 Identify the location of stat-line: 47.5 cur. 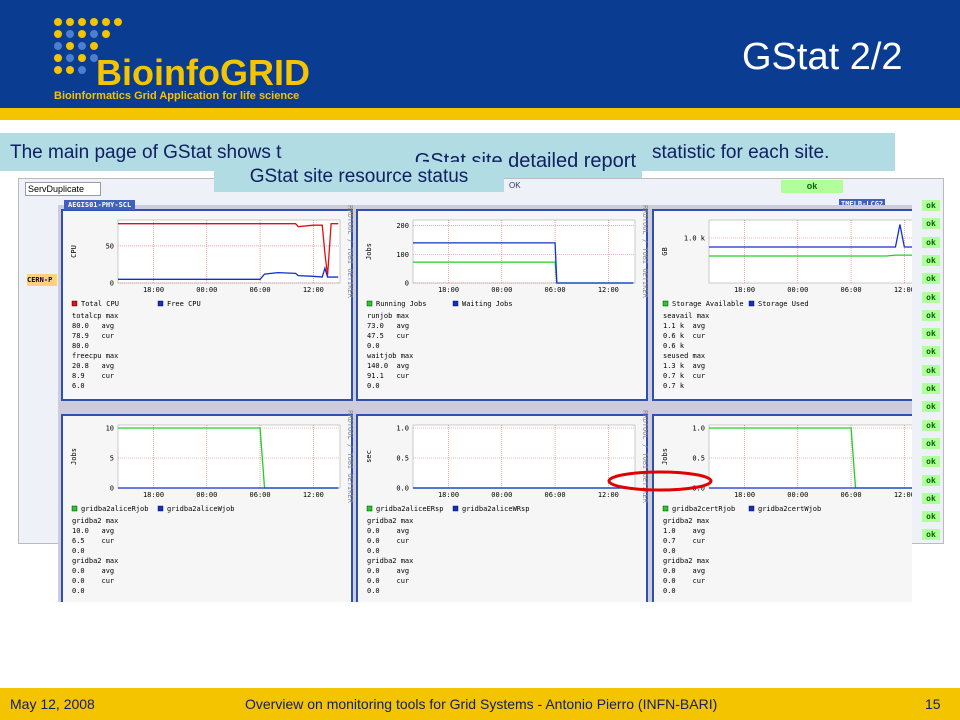
(388, 336).